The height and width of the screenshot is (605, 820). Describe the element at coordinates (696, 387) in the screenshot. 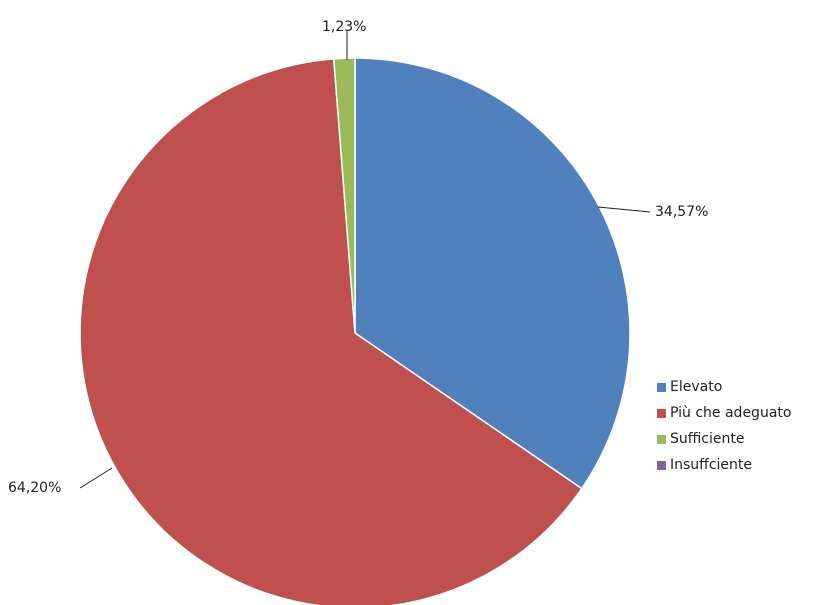

I see `legend-label: Elevato` at that location.